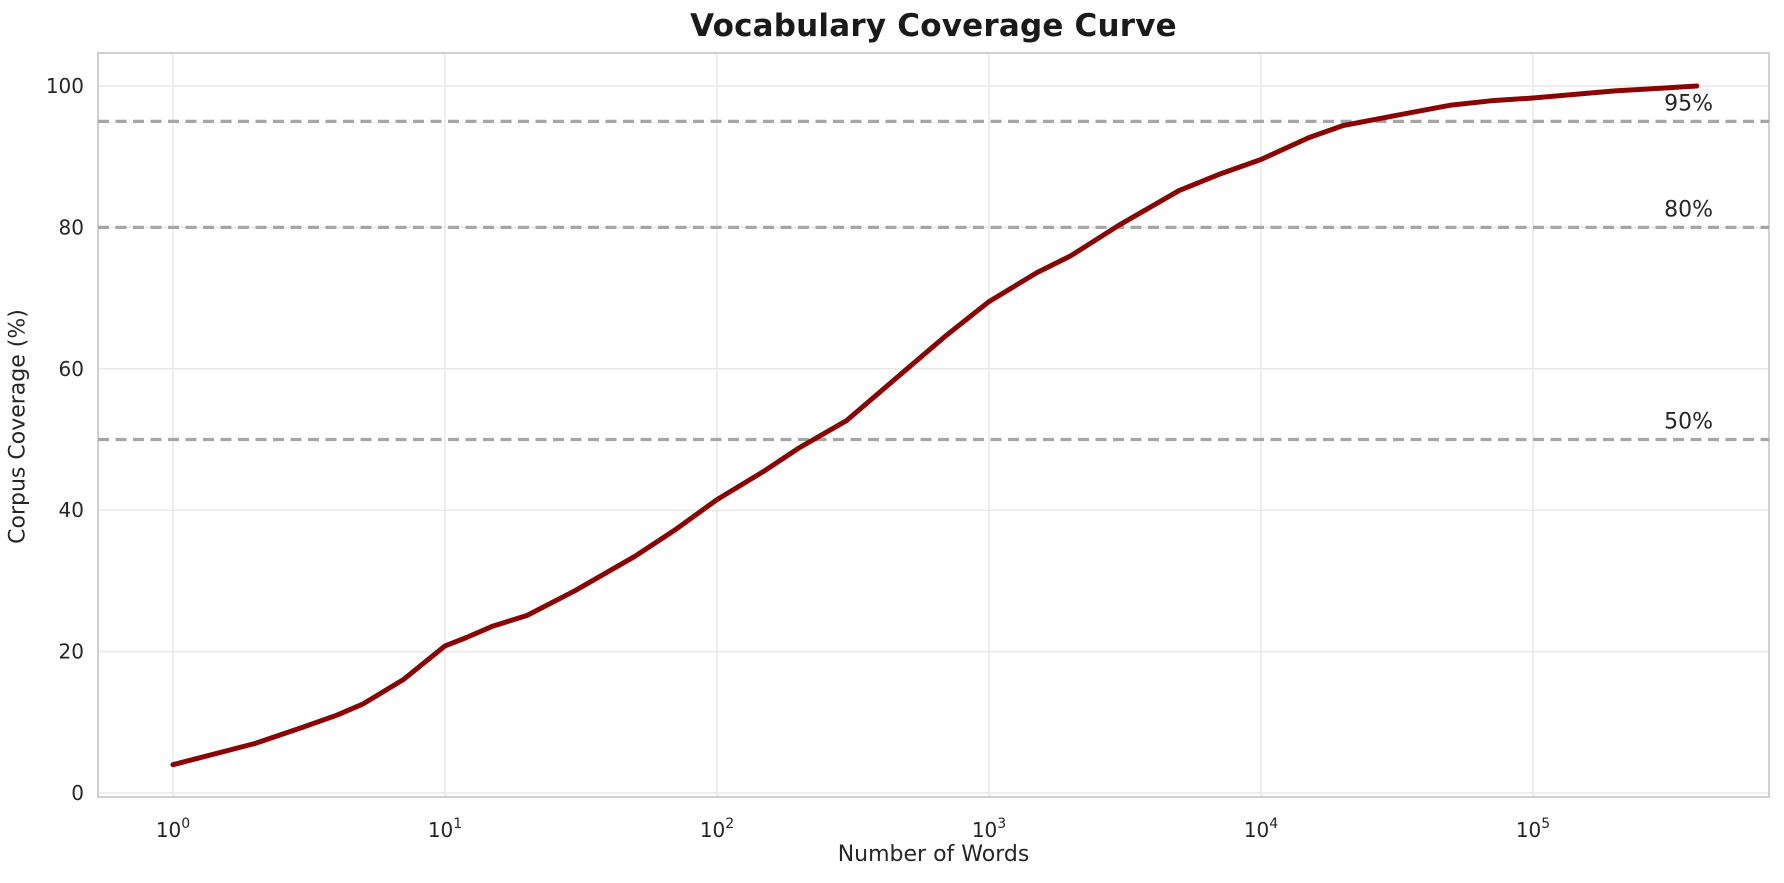  Describe the element at coordinates (1688, 103) in the screenshot. I see `threshold-label-95: 95%` at that location.